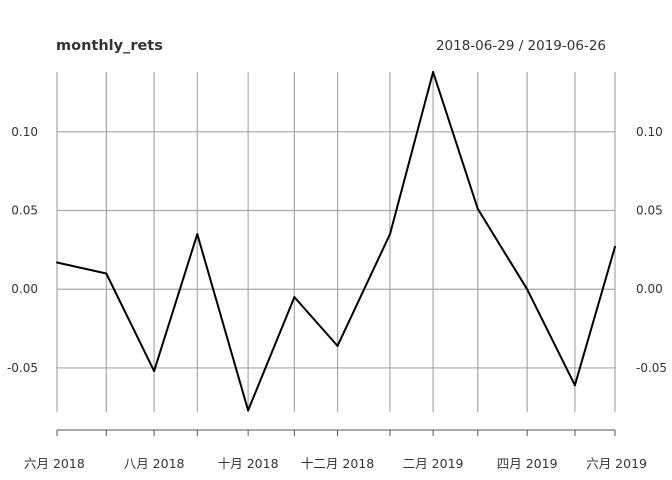 The image size is (672, 480). Describe the element at coordinates (154, 463) in the screenshot. I see `x-tick-label: 八月 2018` at that location.